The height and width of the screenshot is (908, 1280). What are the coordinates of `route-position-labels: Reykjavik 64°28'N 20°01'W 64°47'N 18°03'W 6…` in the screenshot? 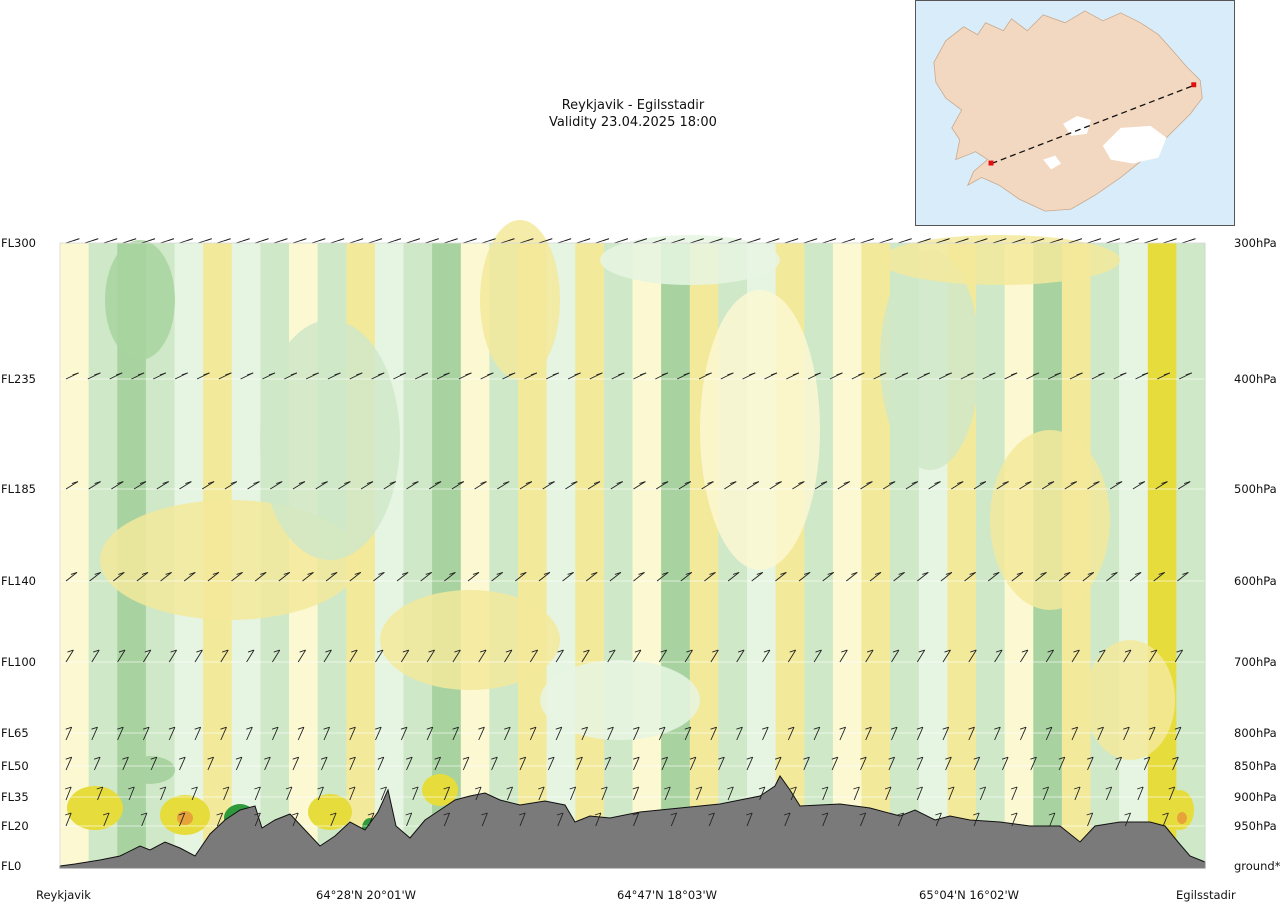 It's located at (636, 895).